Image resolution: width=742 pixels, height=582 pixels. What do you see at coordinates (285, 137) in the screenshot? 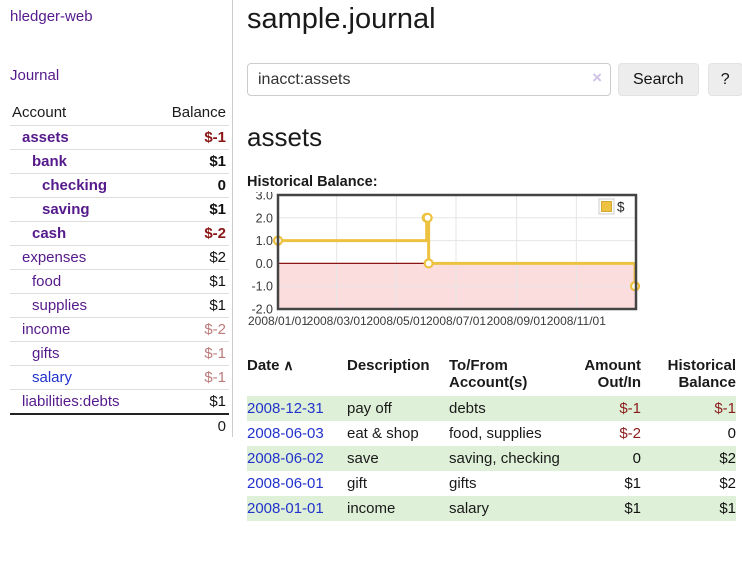
I see `account-heading: assets` at bounding box center [285, 137].